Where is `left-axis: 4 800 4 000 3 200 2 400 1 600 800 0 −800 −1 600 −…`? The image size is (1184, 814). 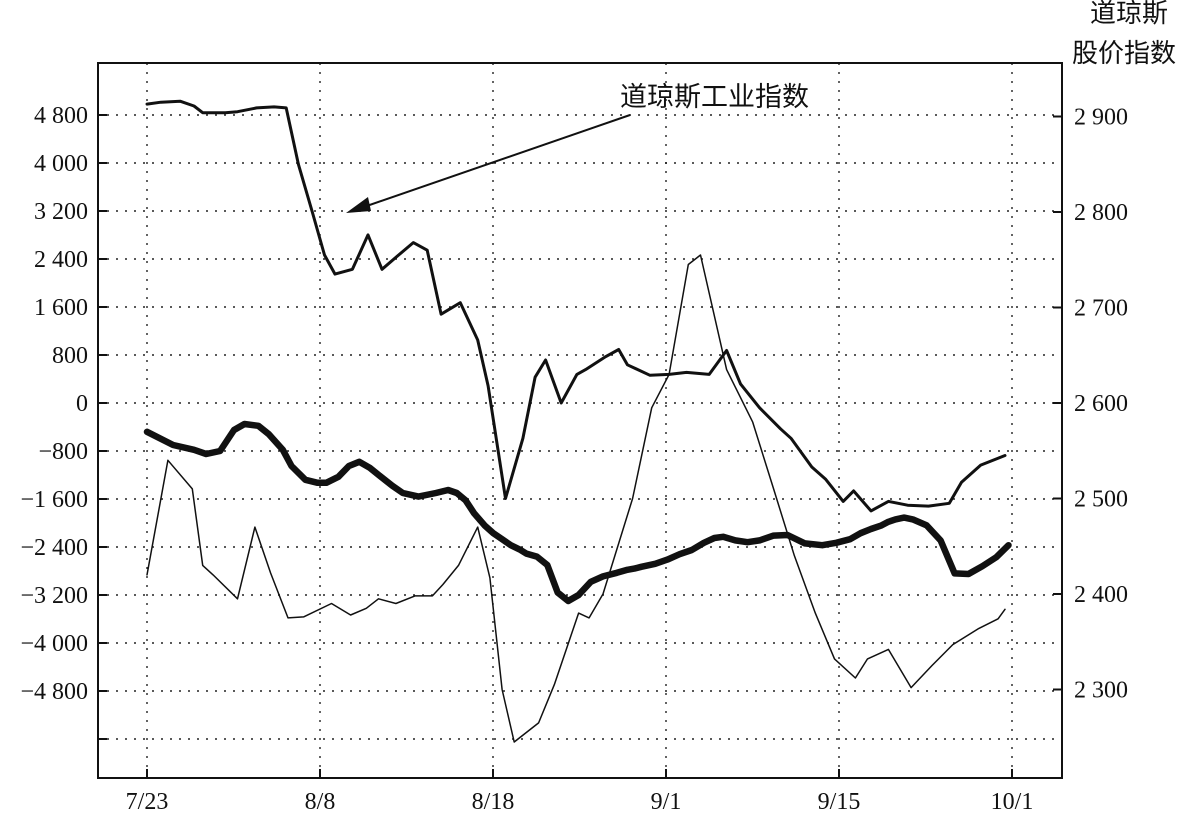
left-axis: 4 800 4 000 3 200 2 400 1 600 800 0 −800 −1 600 −… is located at coordinates (63, 421).